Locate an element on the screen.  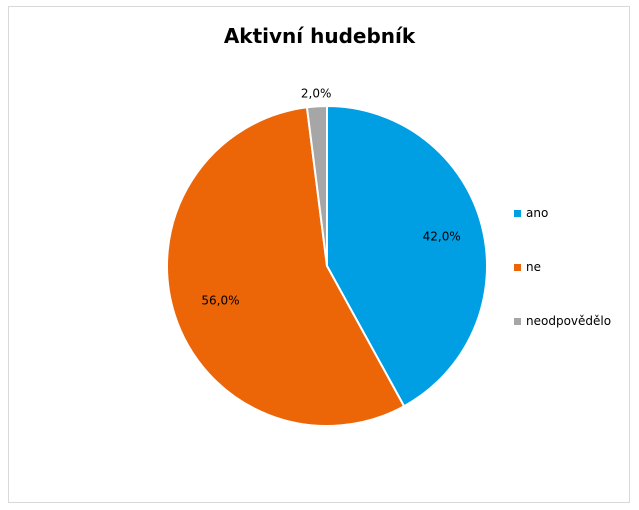
legend-label-neodpovedelo: neodpovědělo is located at coordinates (569, 321).